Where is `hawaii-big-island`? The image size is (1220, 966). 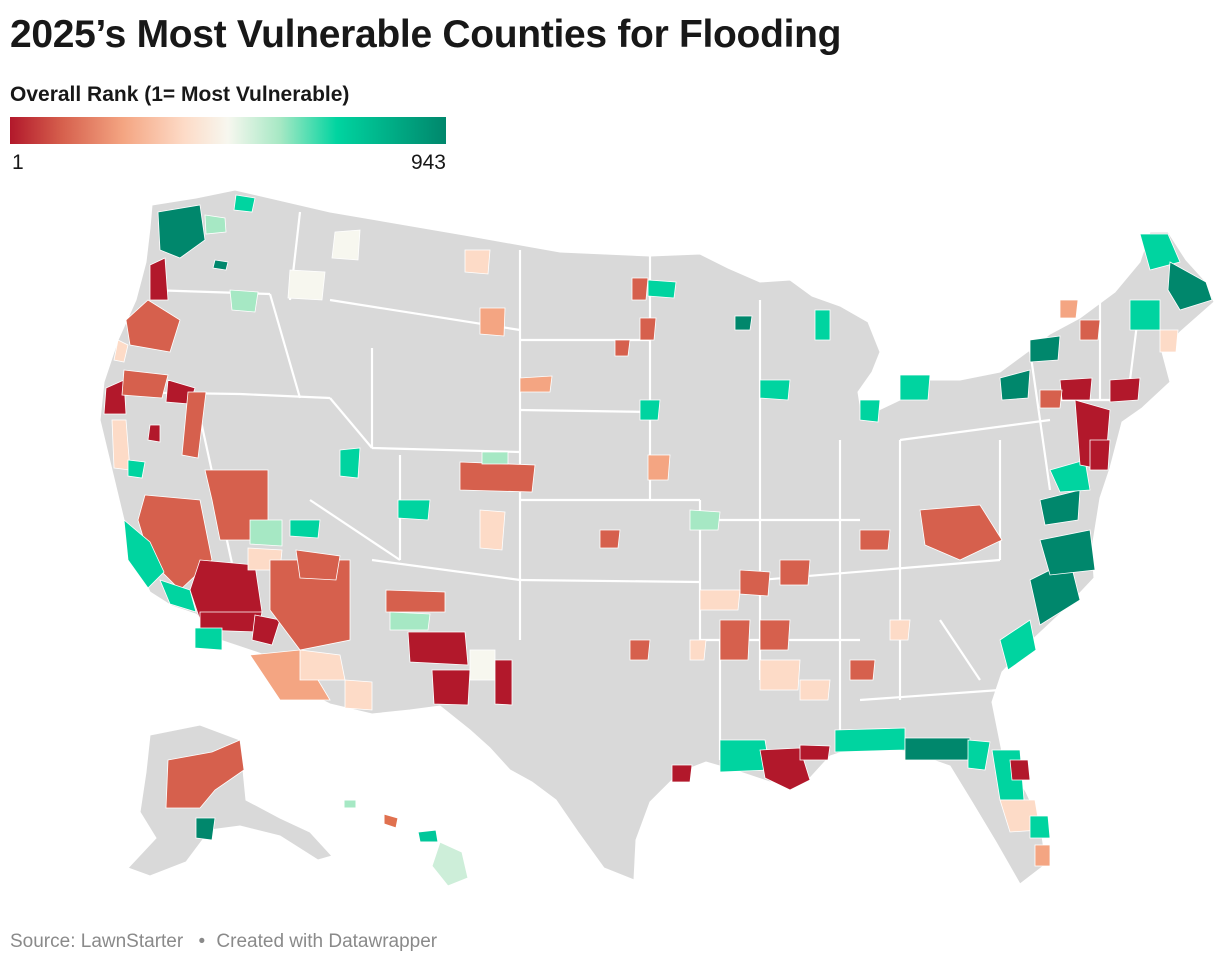
hawaii-big-island is located at coordinates (450, 864).